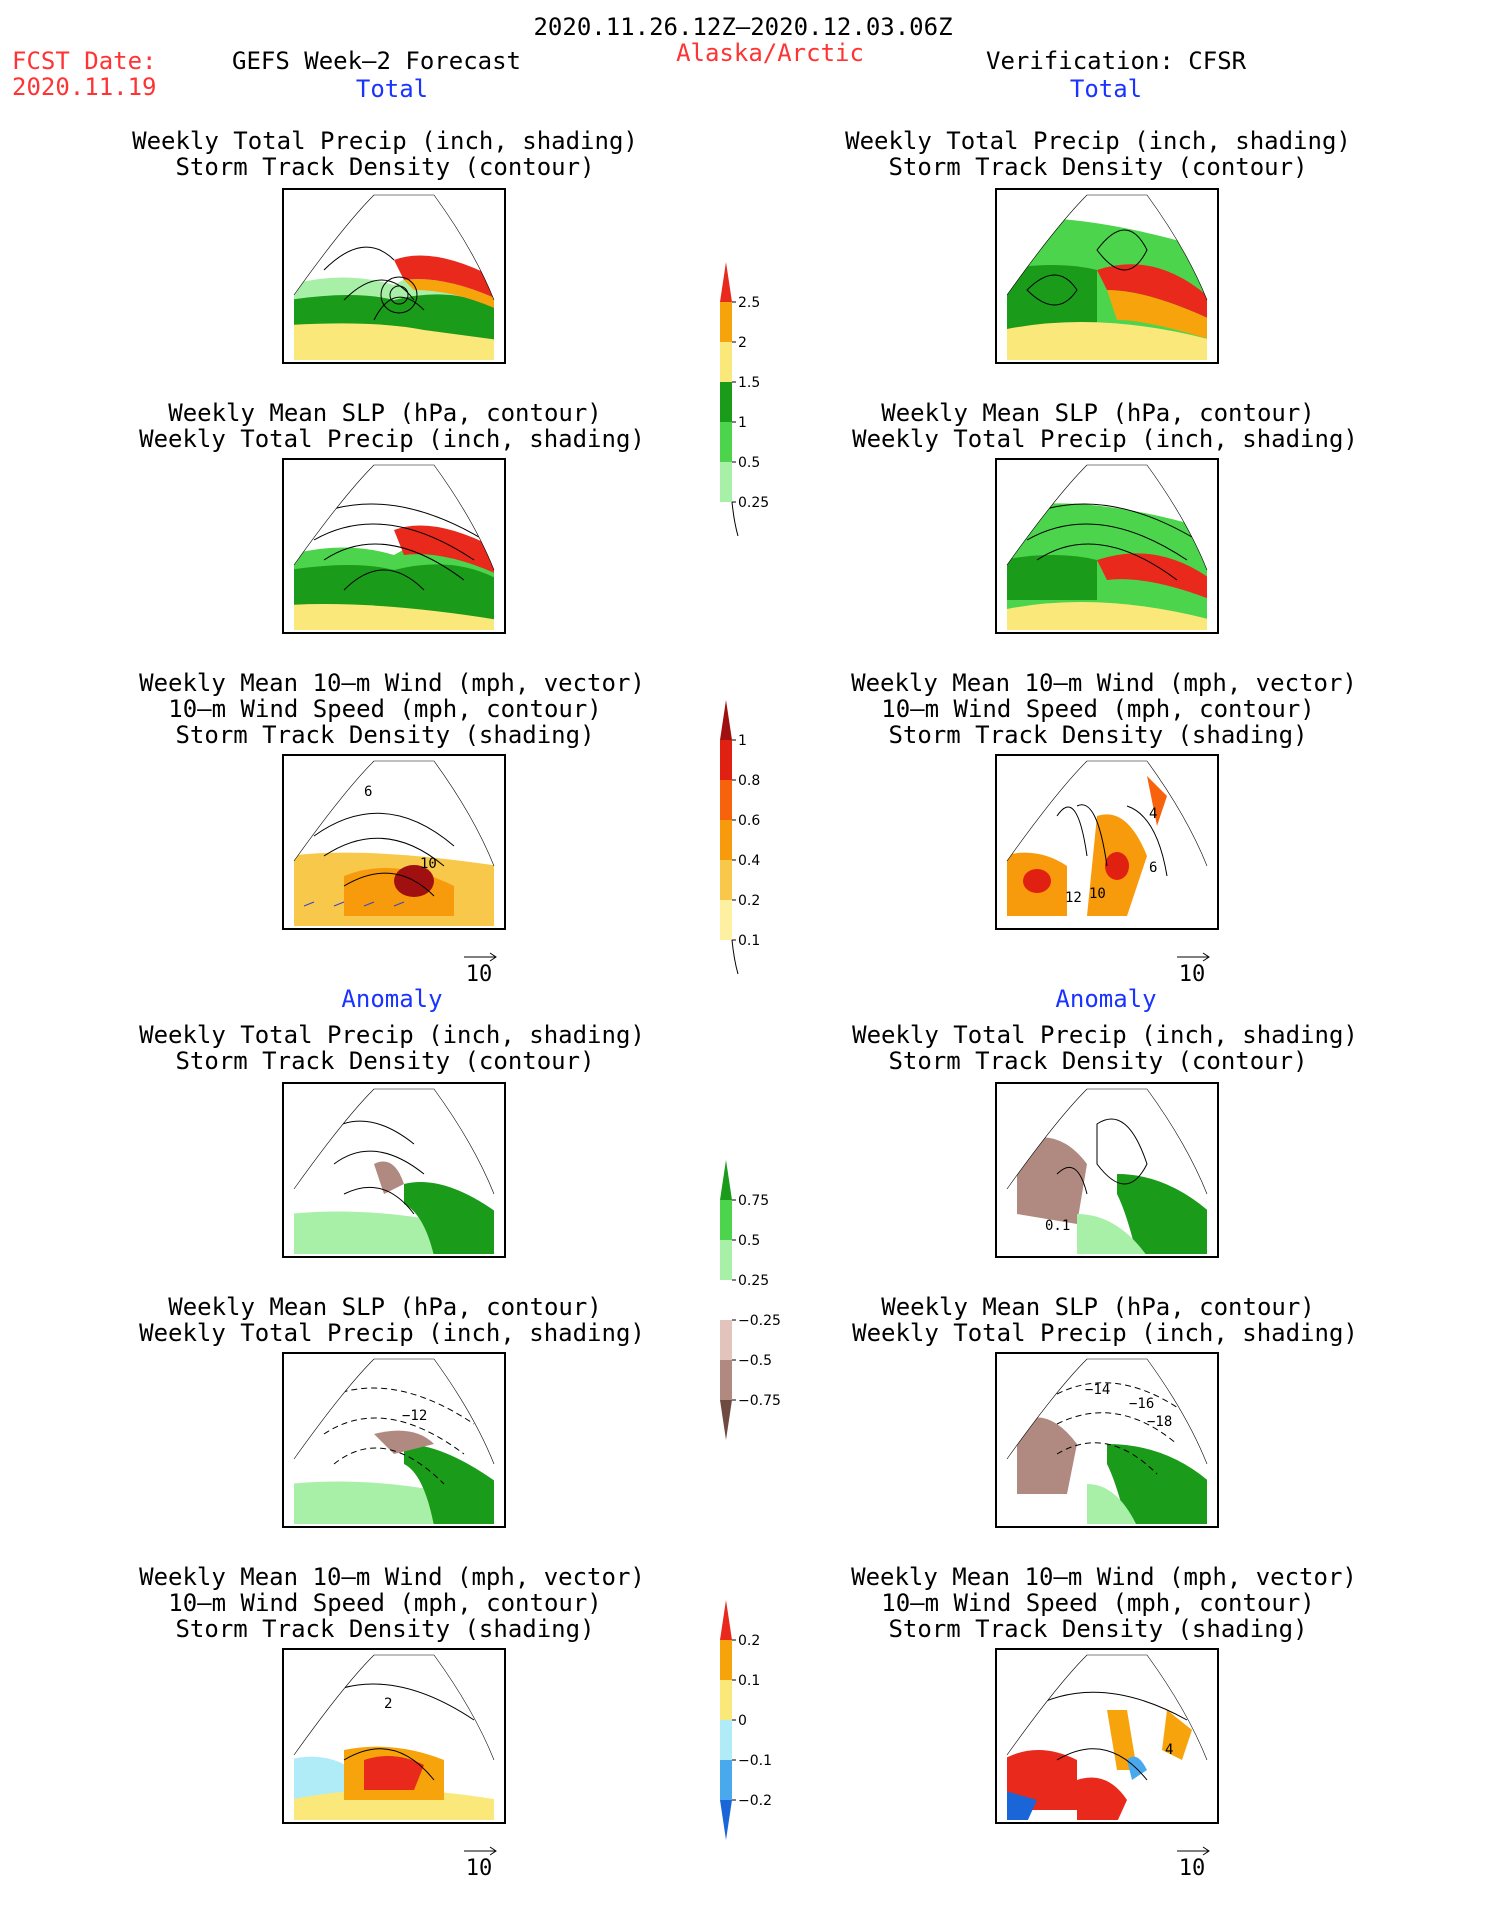 This screenshot has height=1925, width=1487. I want to click on colorbar-track-anom: 0.2 0.1 0 −0.1 −0.2, so click(746, 1720).